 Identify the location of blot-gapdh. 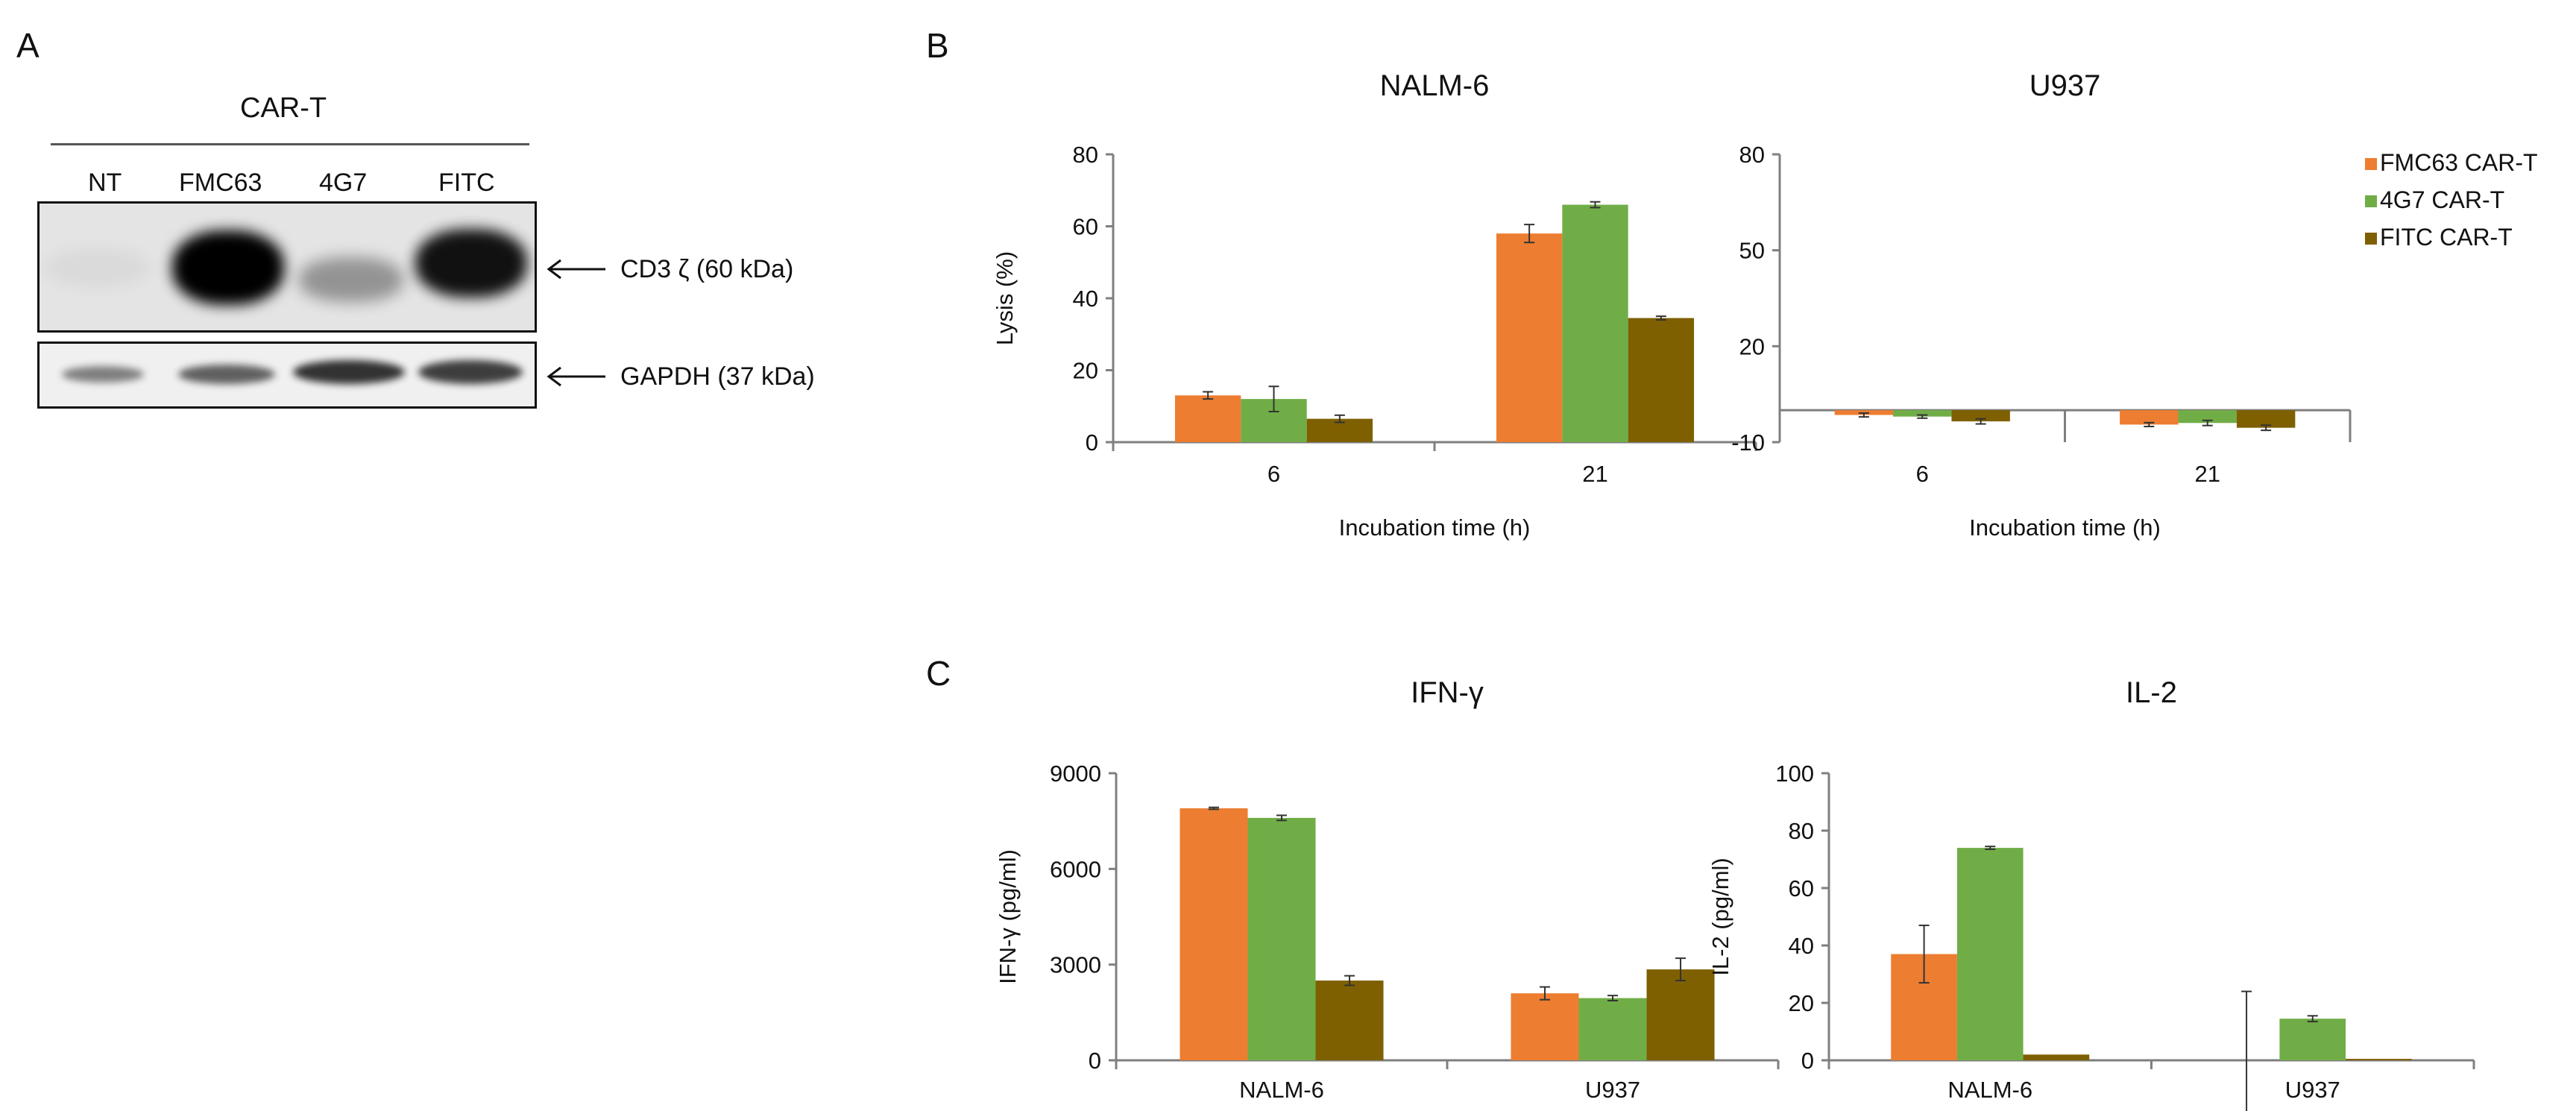
(287, 375).